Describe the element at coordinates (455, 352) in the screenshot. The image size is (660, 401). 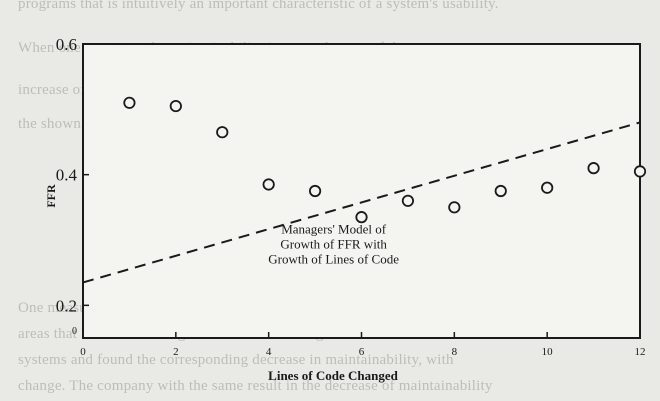
I see `x-tick-label: 8` at that location.